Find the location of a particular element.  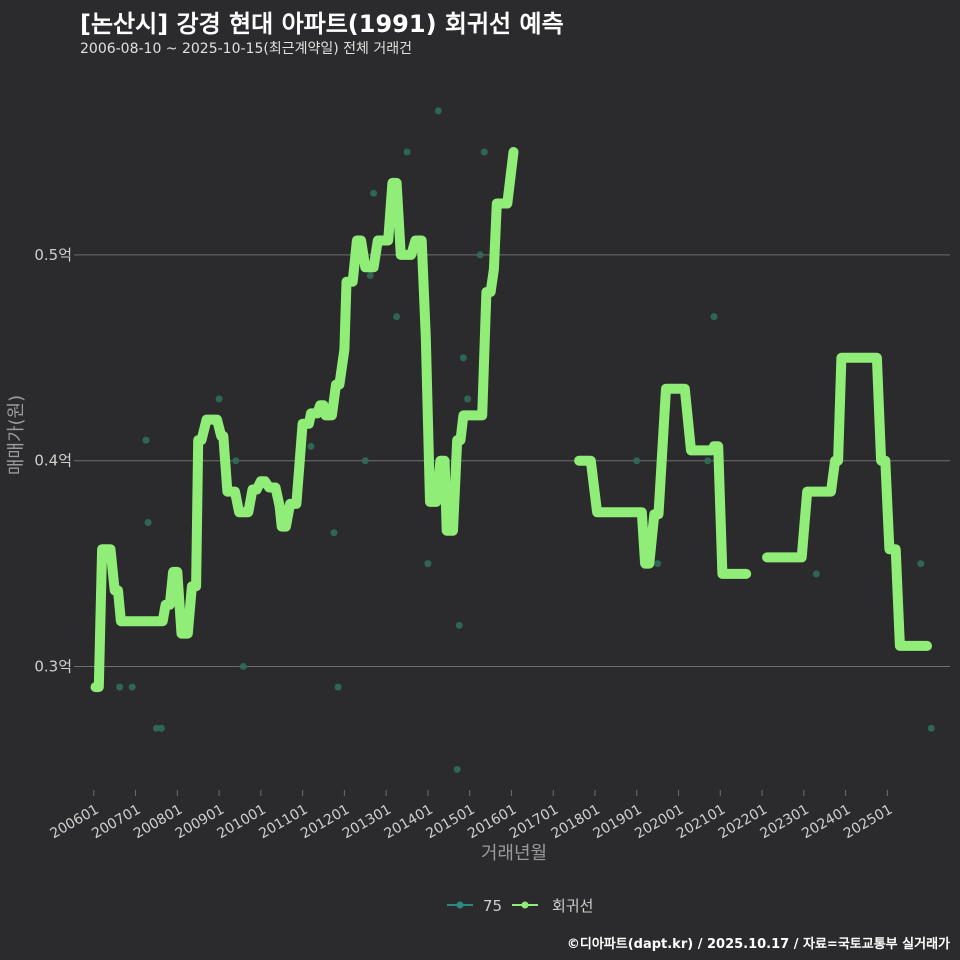

x-axis-label: 거래년월 is located at coordinates (514, 853).